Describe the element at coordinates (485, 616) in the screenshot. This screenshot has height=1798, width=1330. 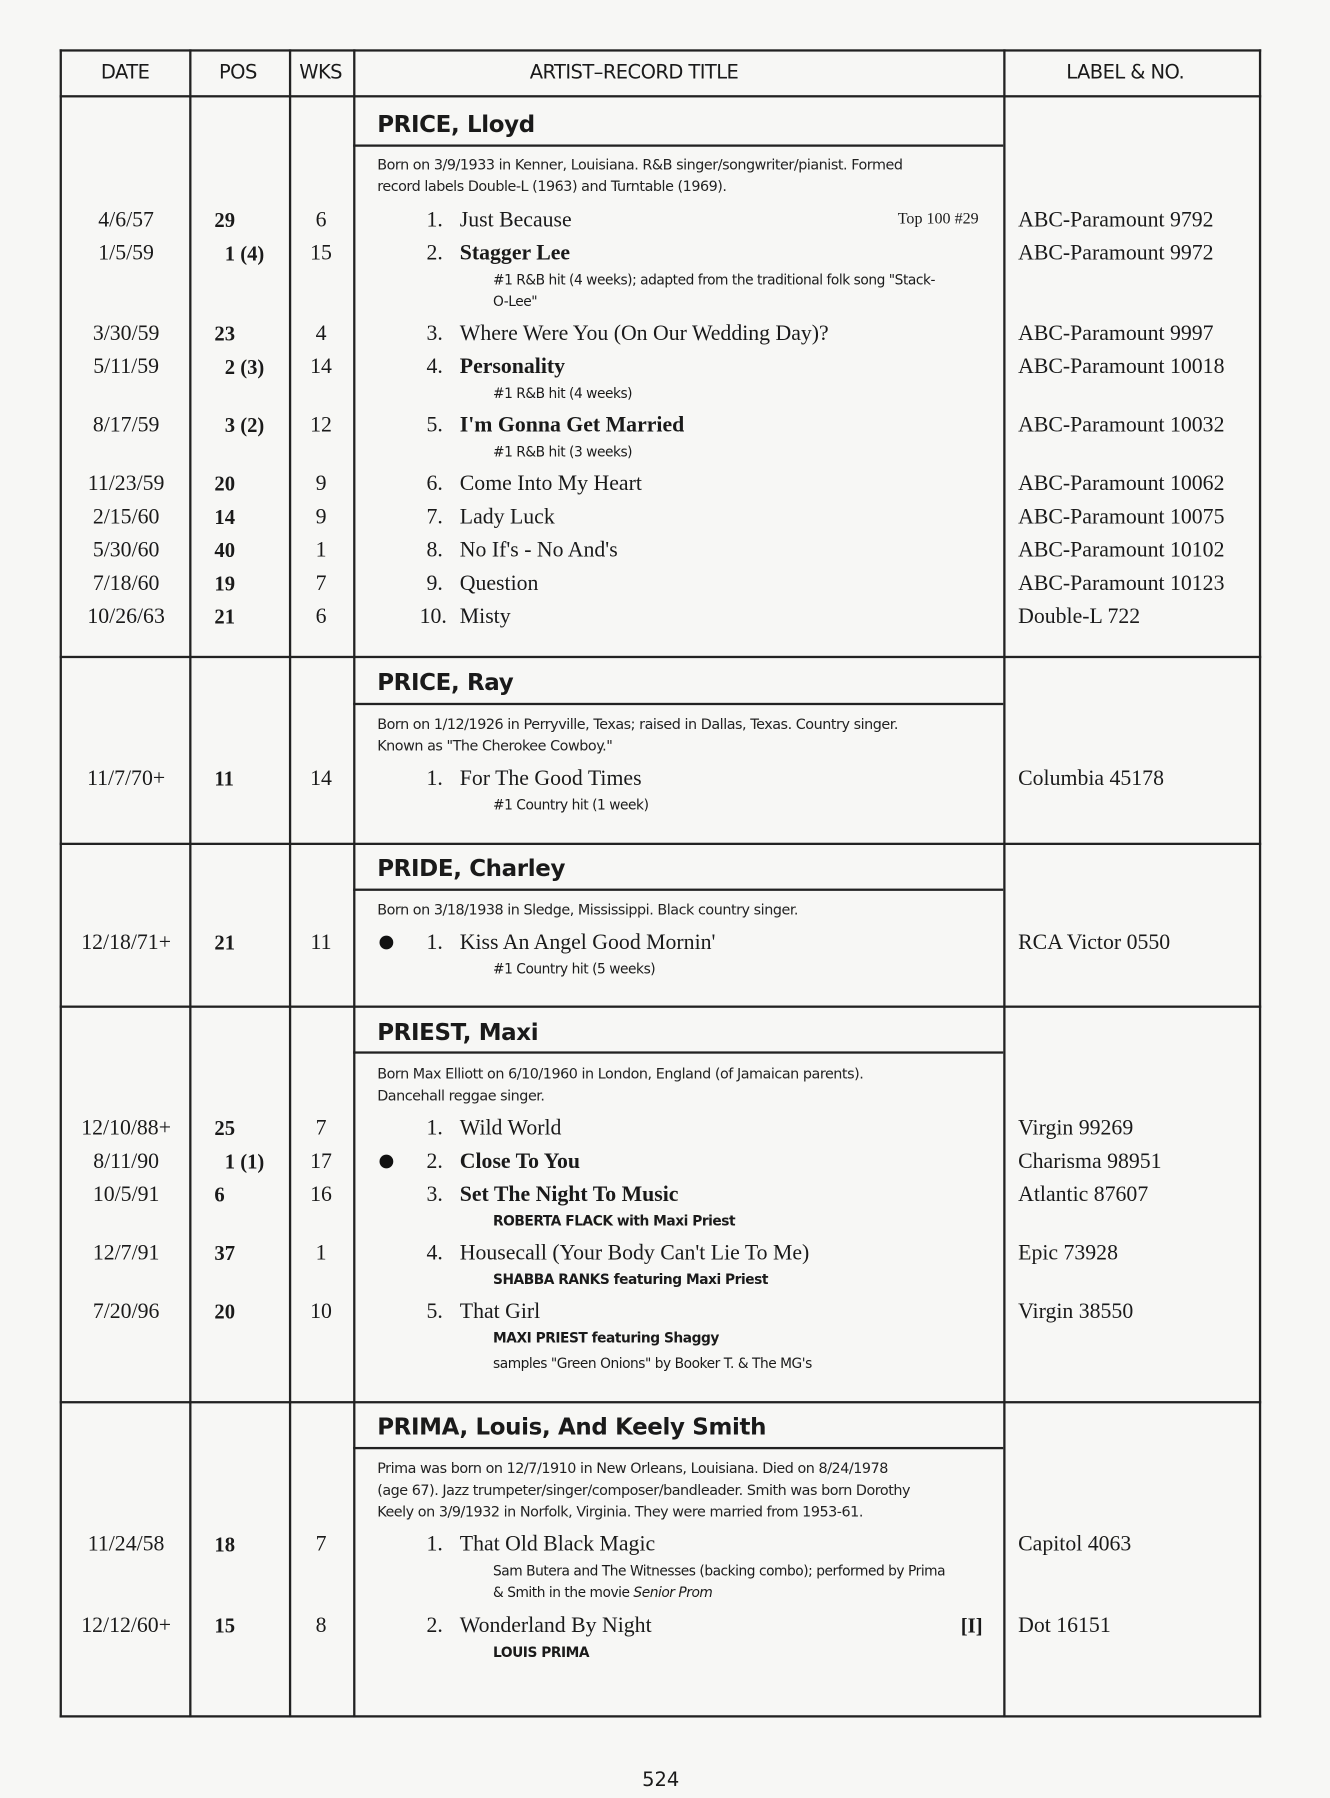
I see `entry-title: Misty` at that location.